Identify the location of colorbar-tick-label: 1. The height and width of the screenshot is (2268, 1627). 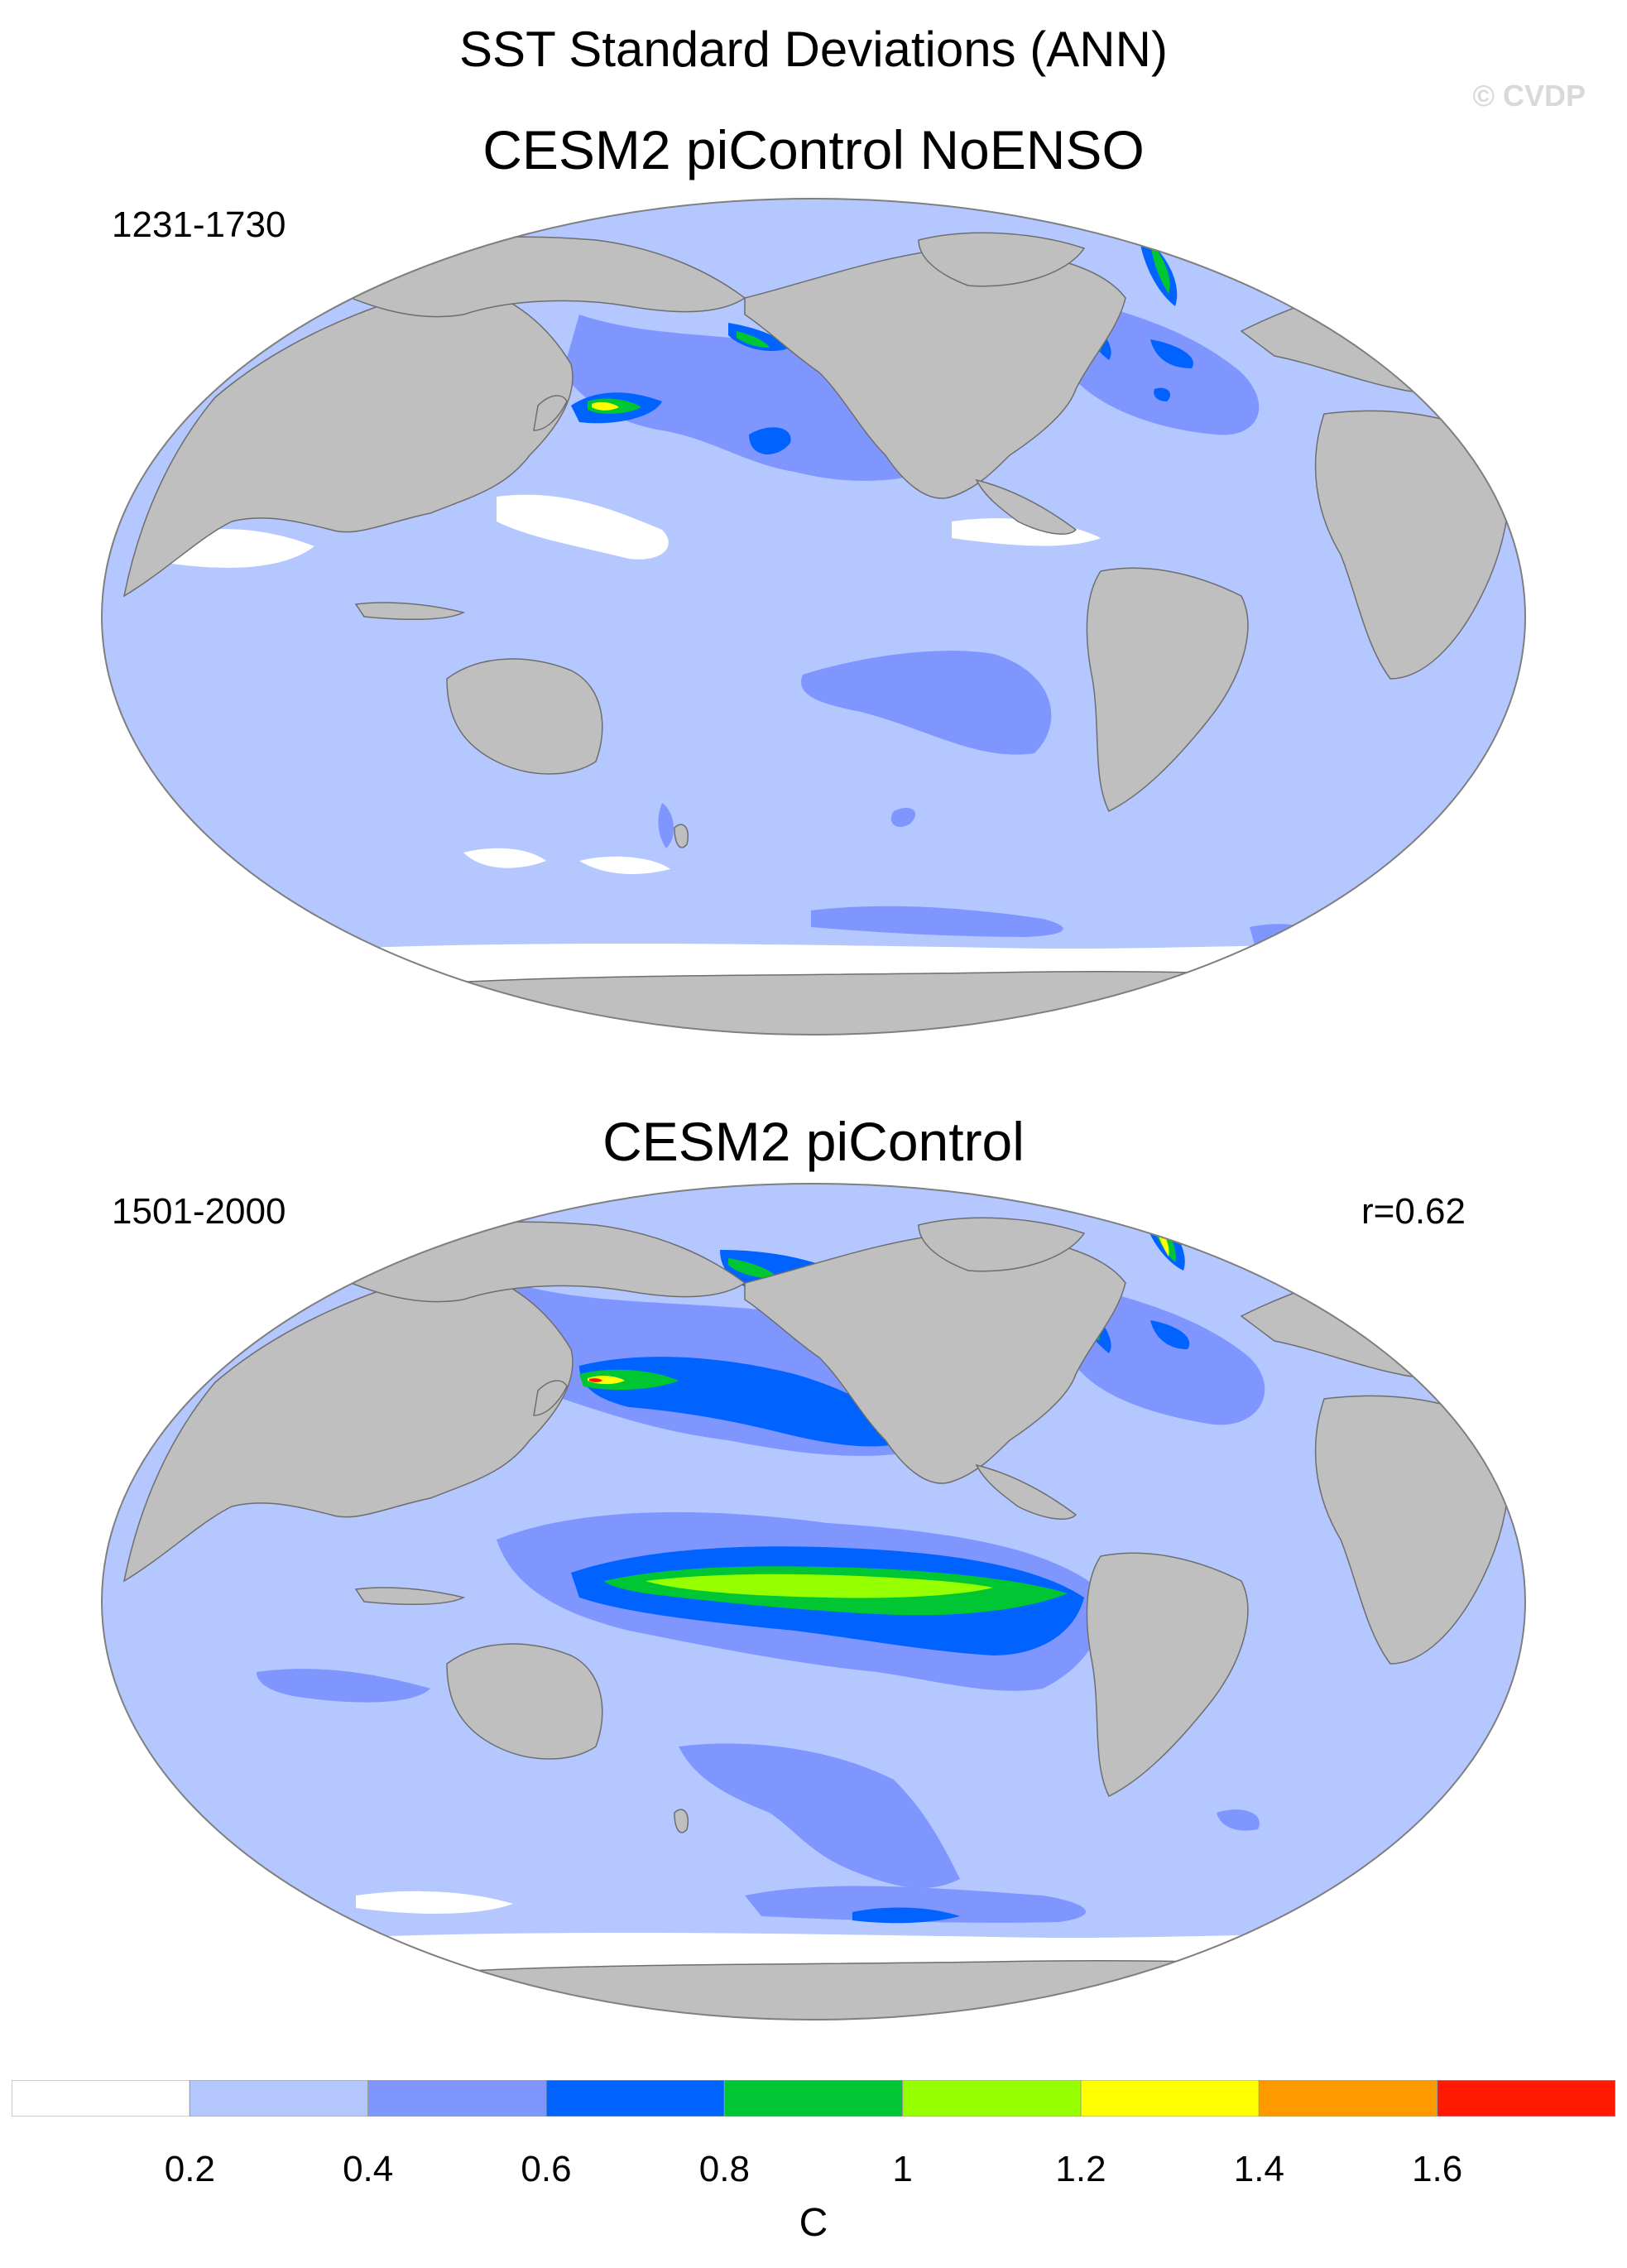
(902, 2169).